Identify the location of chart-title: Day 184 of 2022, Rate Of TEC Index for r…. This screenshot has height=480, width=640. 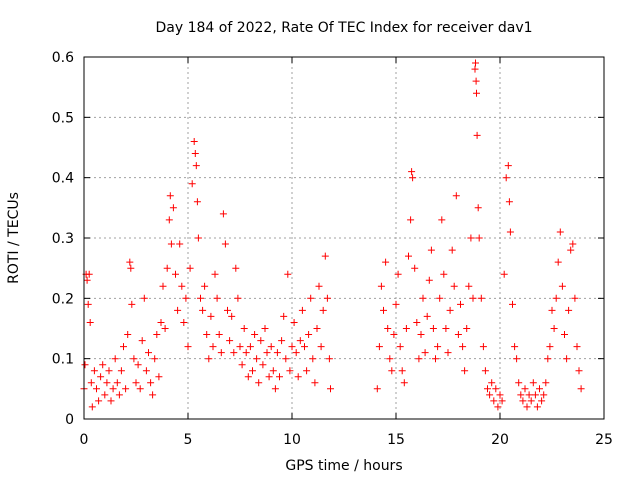
(343, 28).